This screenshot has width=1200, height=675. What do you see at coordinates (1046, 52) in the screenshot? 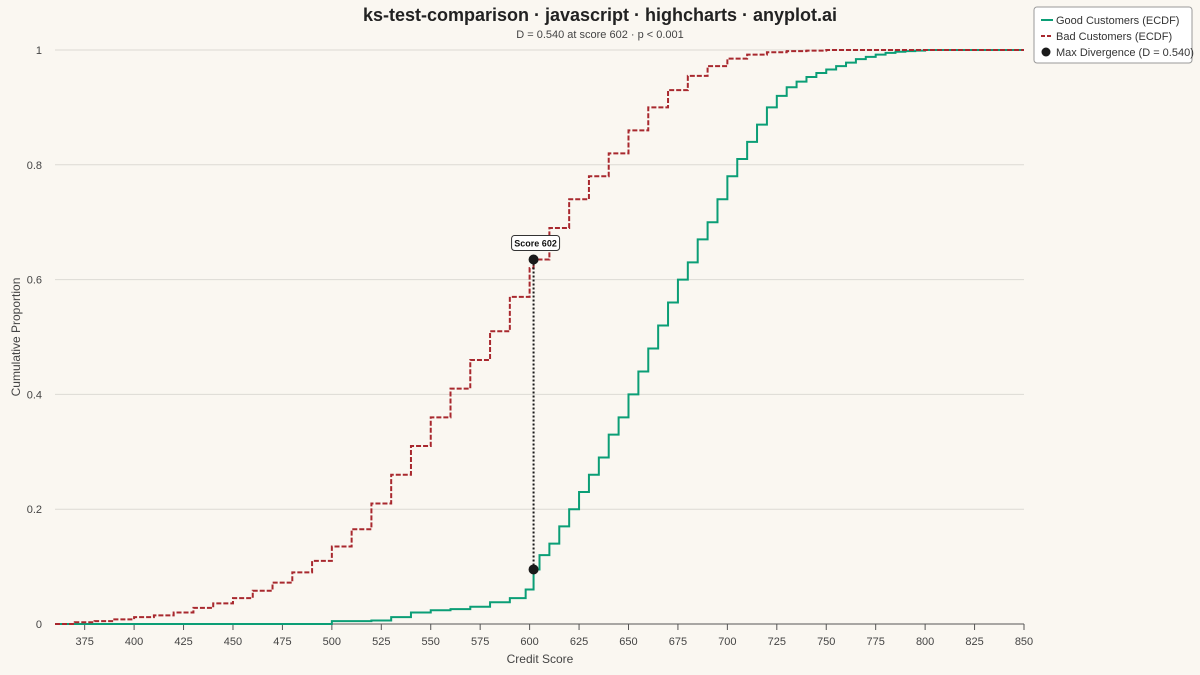
I see `legend-swatch-divergence` at bounding box center [1046, 52].